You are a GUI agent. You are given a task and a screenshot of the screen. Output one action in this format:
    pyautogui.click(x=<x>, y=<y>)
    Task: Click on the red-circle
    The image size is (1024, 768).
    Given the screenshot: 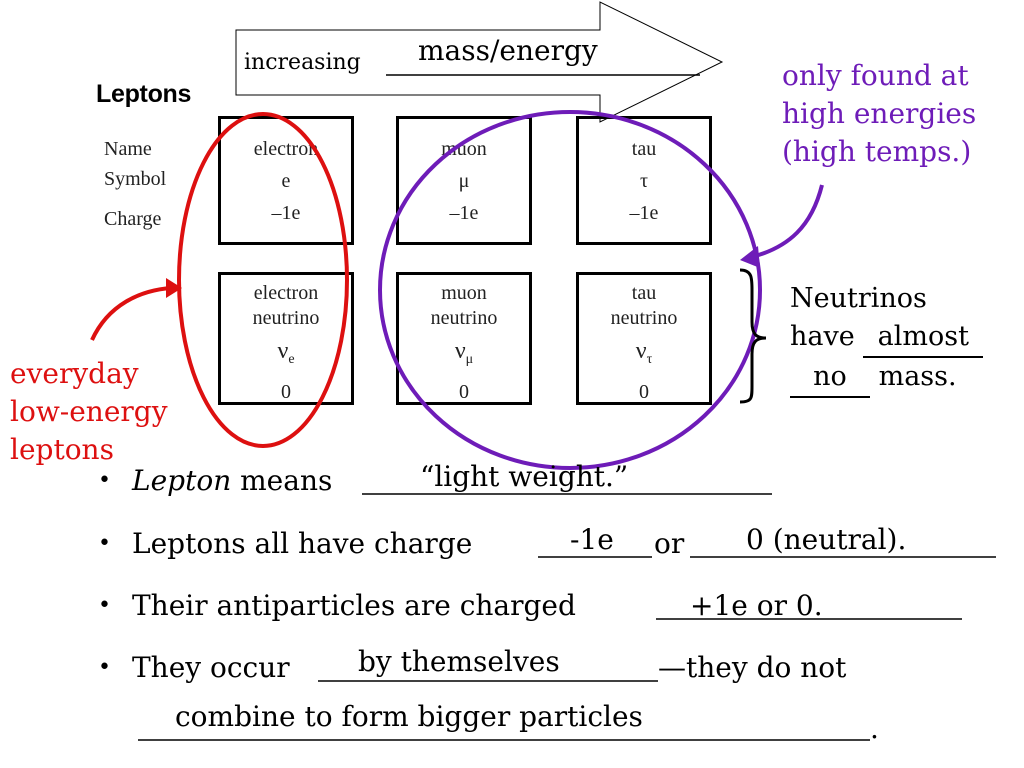 What is the action you would take?
    pyautogui.click(x=263, y=280)
    